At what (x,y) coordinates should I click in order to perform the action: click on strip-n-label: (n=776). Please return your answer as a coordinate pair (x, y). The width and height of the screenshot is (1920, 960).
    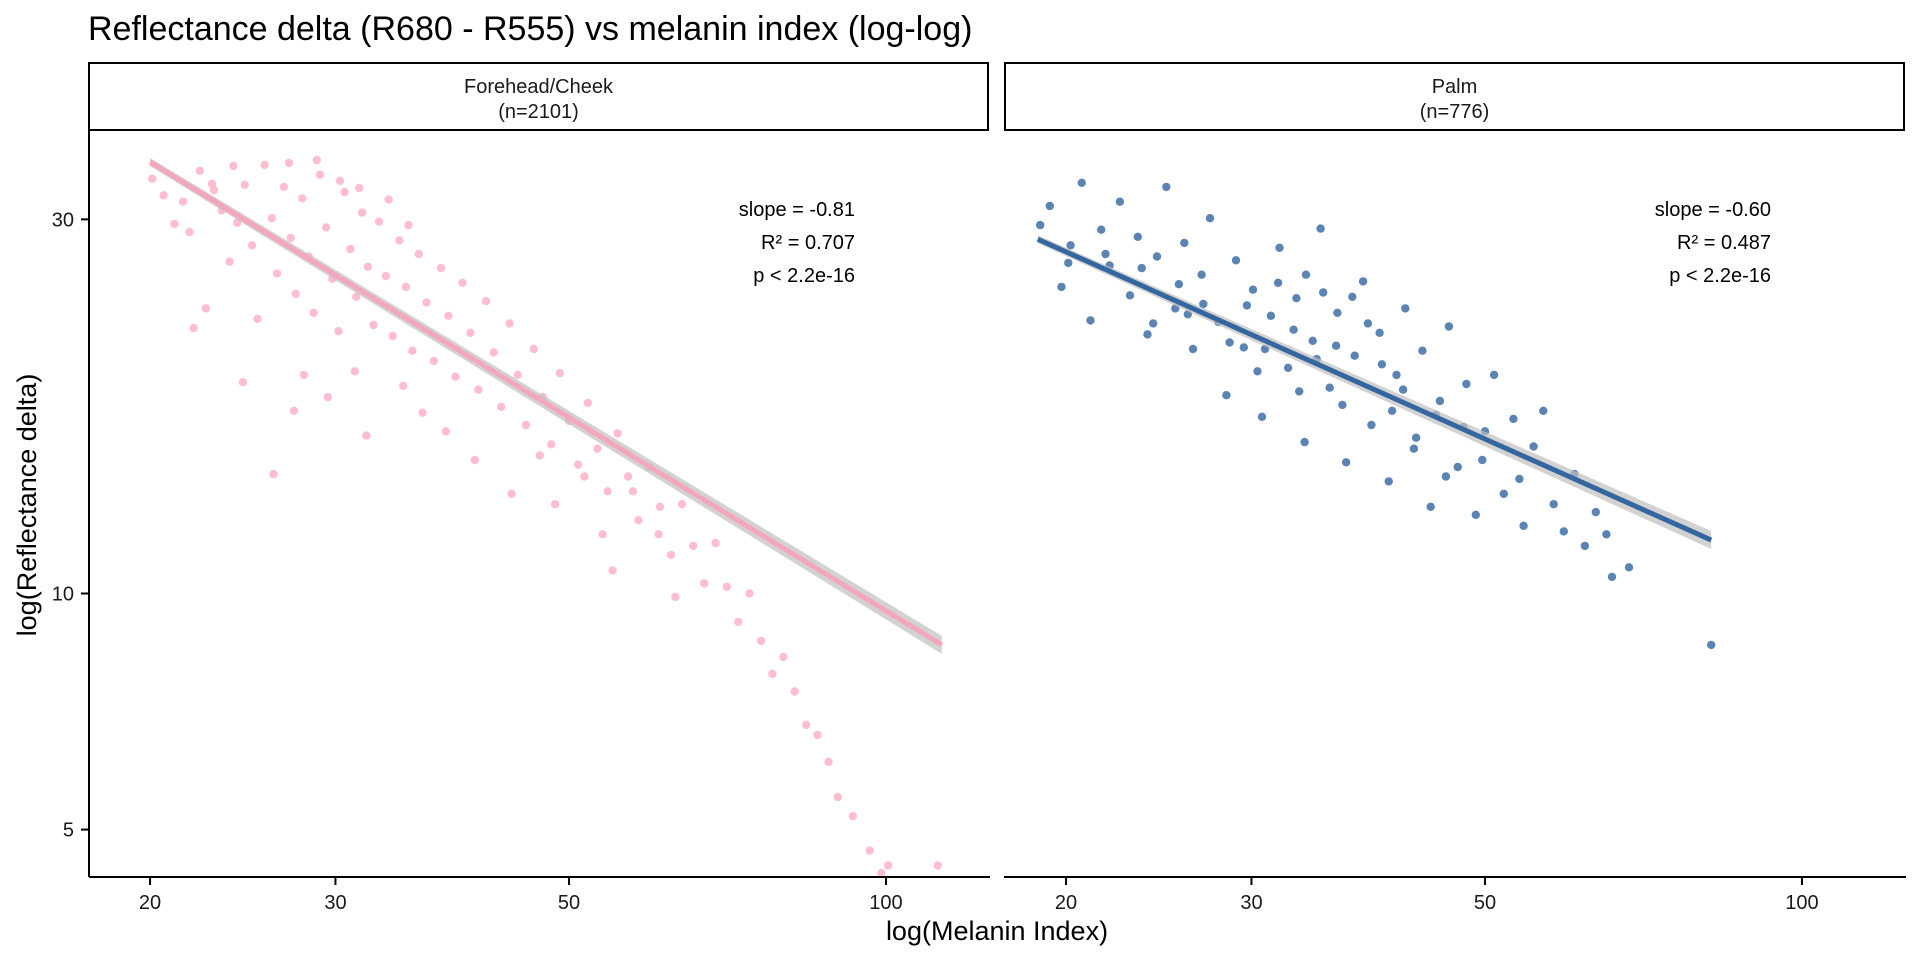
    Looking at the image, I should click on (1455, 112).